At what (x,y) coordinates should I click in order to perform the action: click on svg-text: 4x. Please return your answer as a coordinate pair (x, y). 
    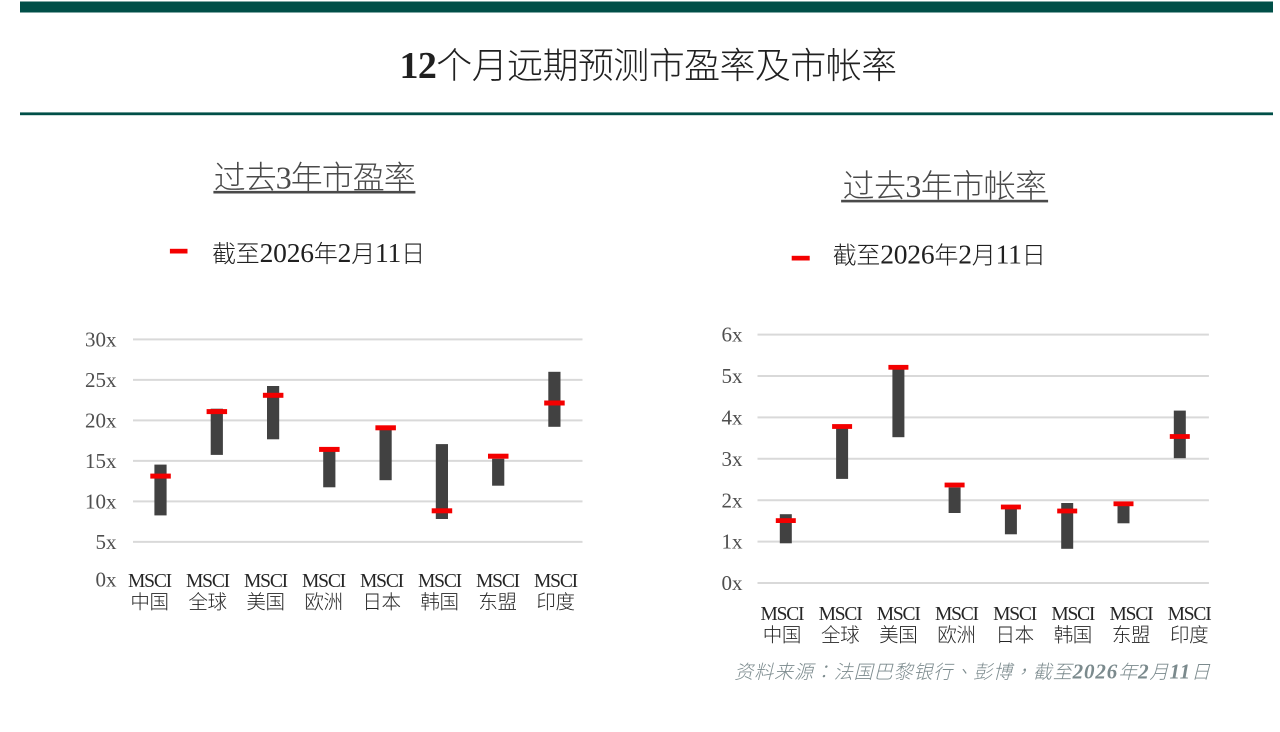
    Looking at the image, I should click on (733, 418).